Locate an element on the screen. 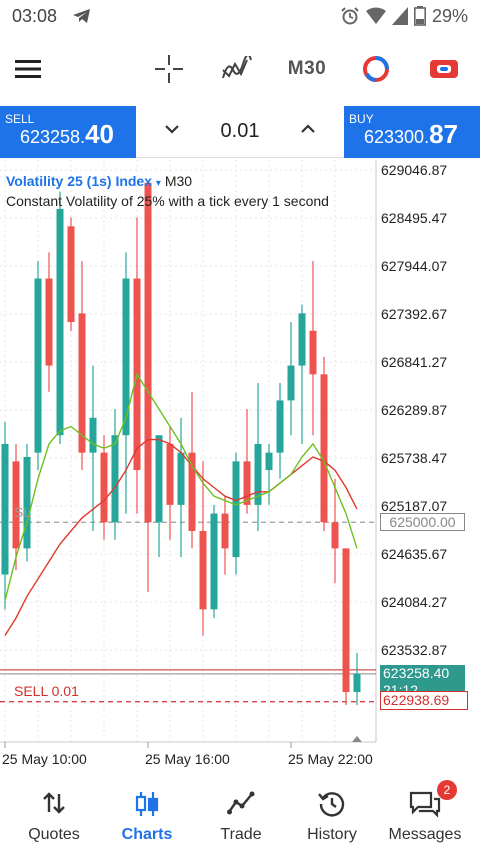 Image resolution: width=480 pixels, height=854 pixels. nav-trade: Trade is located at coordinates (241, 813).